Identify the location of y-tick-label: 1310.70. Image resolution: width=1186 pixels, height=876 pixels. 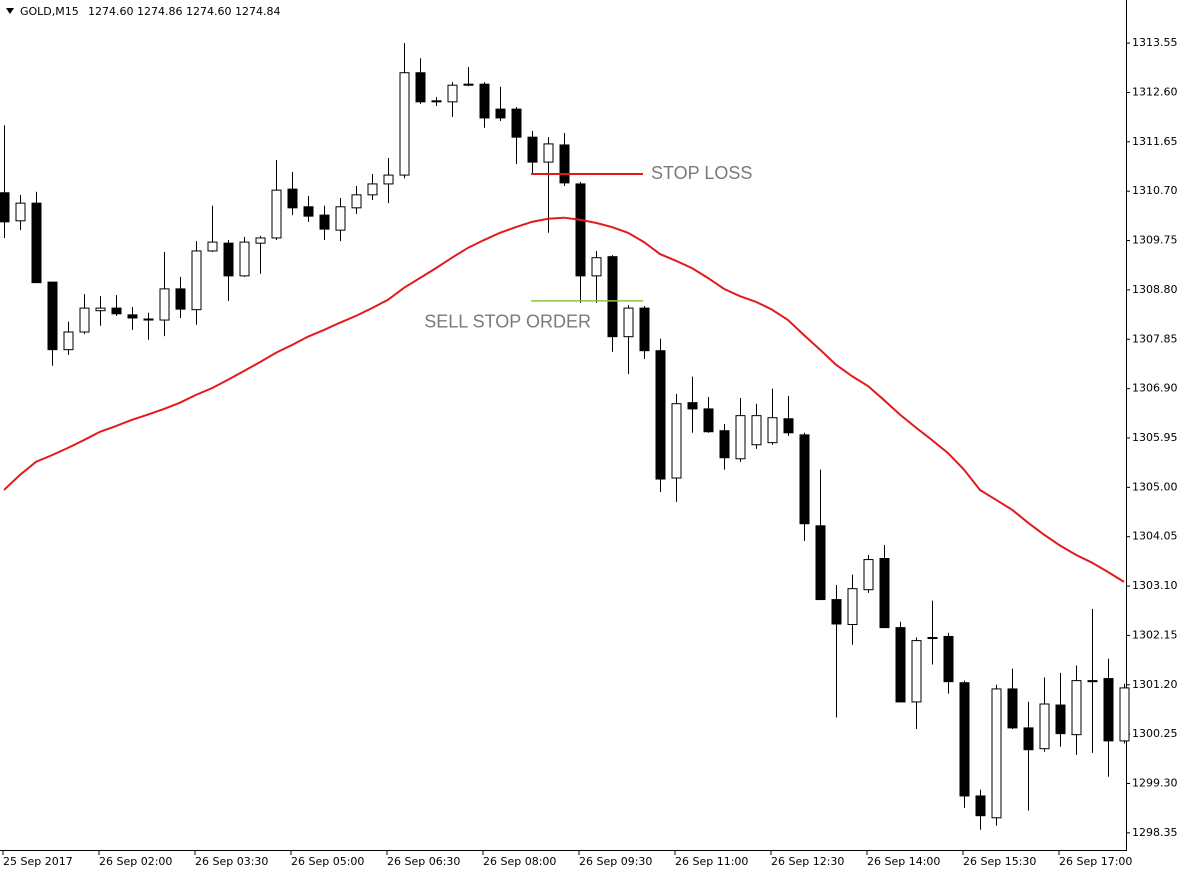
(1155, 190).